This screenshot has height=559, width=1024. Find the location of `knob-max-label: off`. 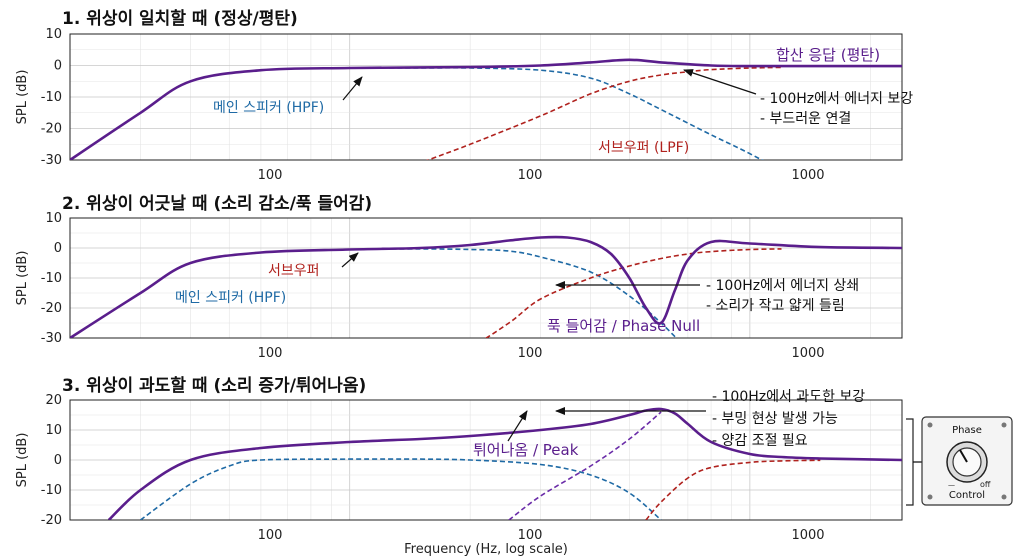

knob-max-label: off is located at coordinates (985, 484).